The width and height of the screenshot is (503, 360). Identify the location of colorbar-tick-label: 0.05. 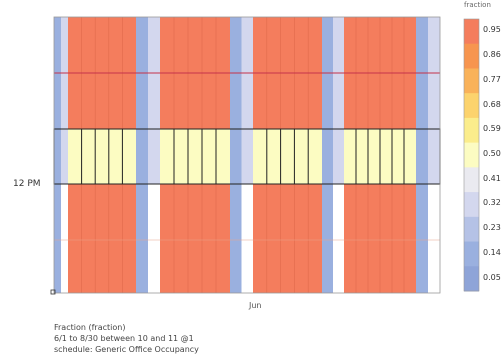
(492, 277).